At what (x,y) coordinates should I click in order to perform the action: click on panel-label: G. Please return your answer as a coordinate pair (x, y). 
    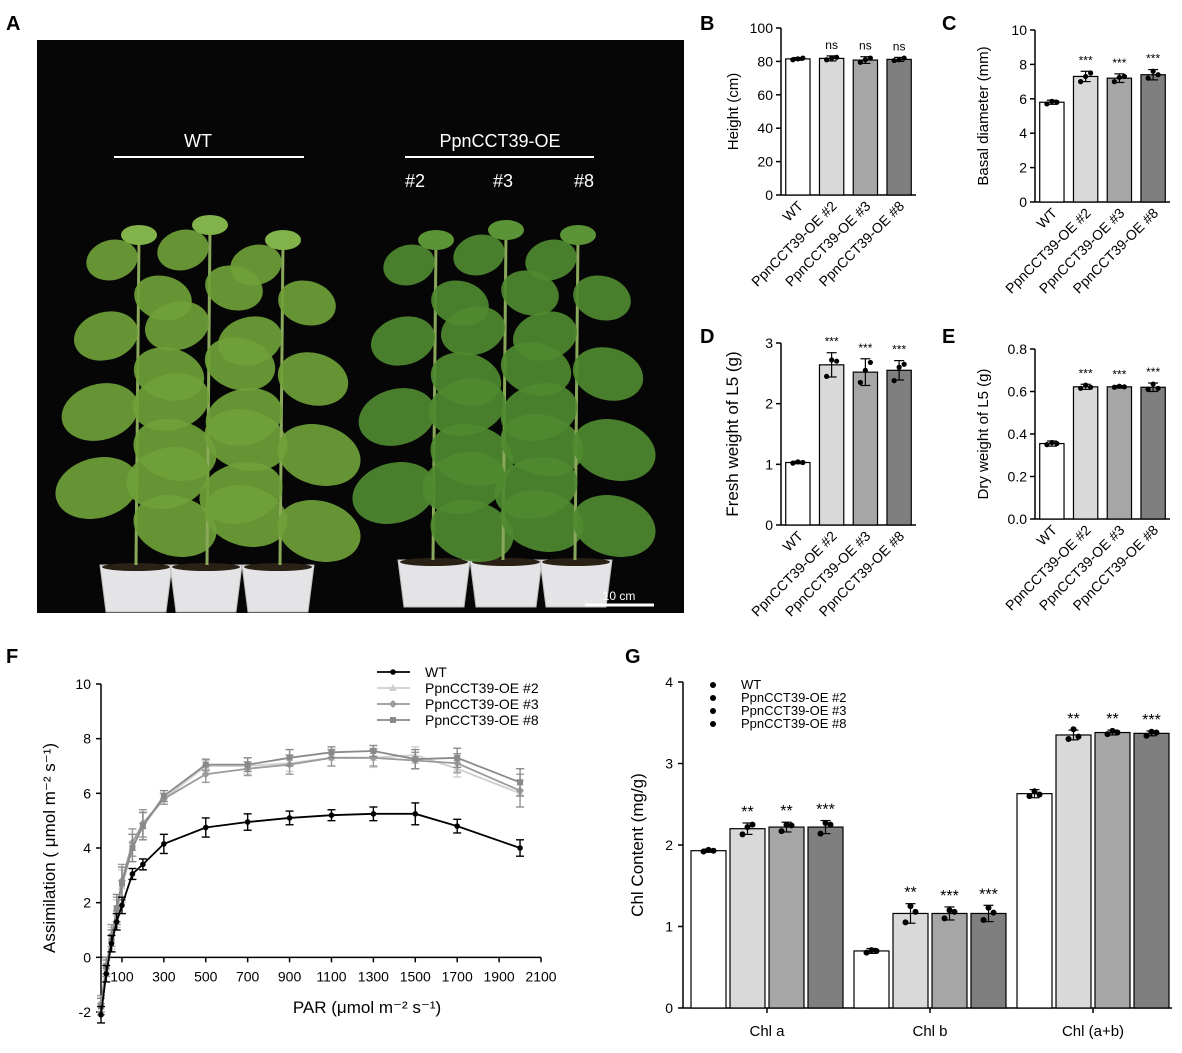
    Looking at the image, I should click on (633, 657).